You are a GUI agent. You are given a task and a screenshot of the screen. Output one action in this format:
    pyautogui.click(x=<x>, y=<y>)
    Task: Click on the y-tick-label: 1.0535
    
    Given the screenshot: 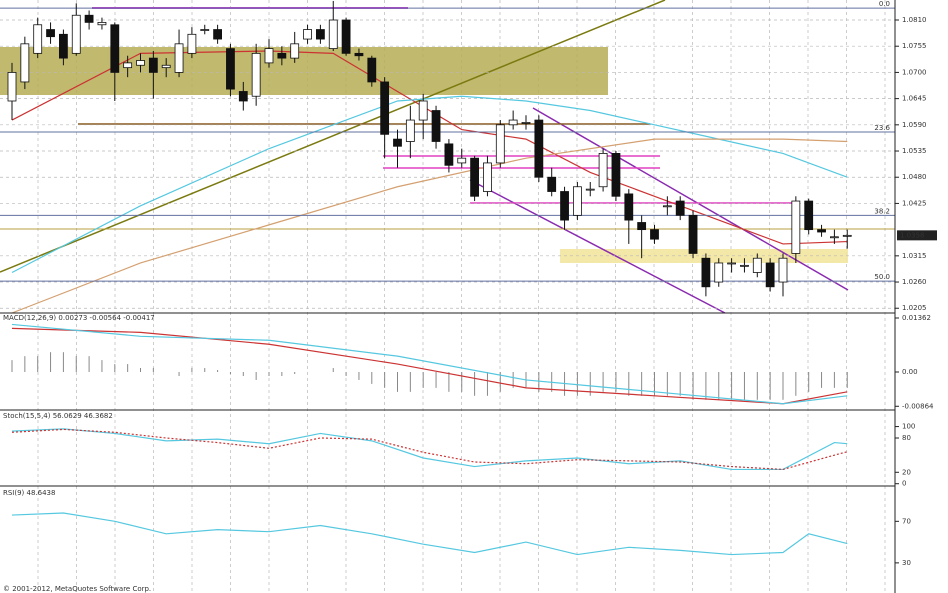 What is the action you would take?
    pyautogui.click(x=914, y=151)
    